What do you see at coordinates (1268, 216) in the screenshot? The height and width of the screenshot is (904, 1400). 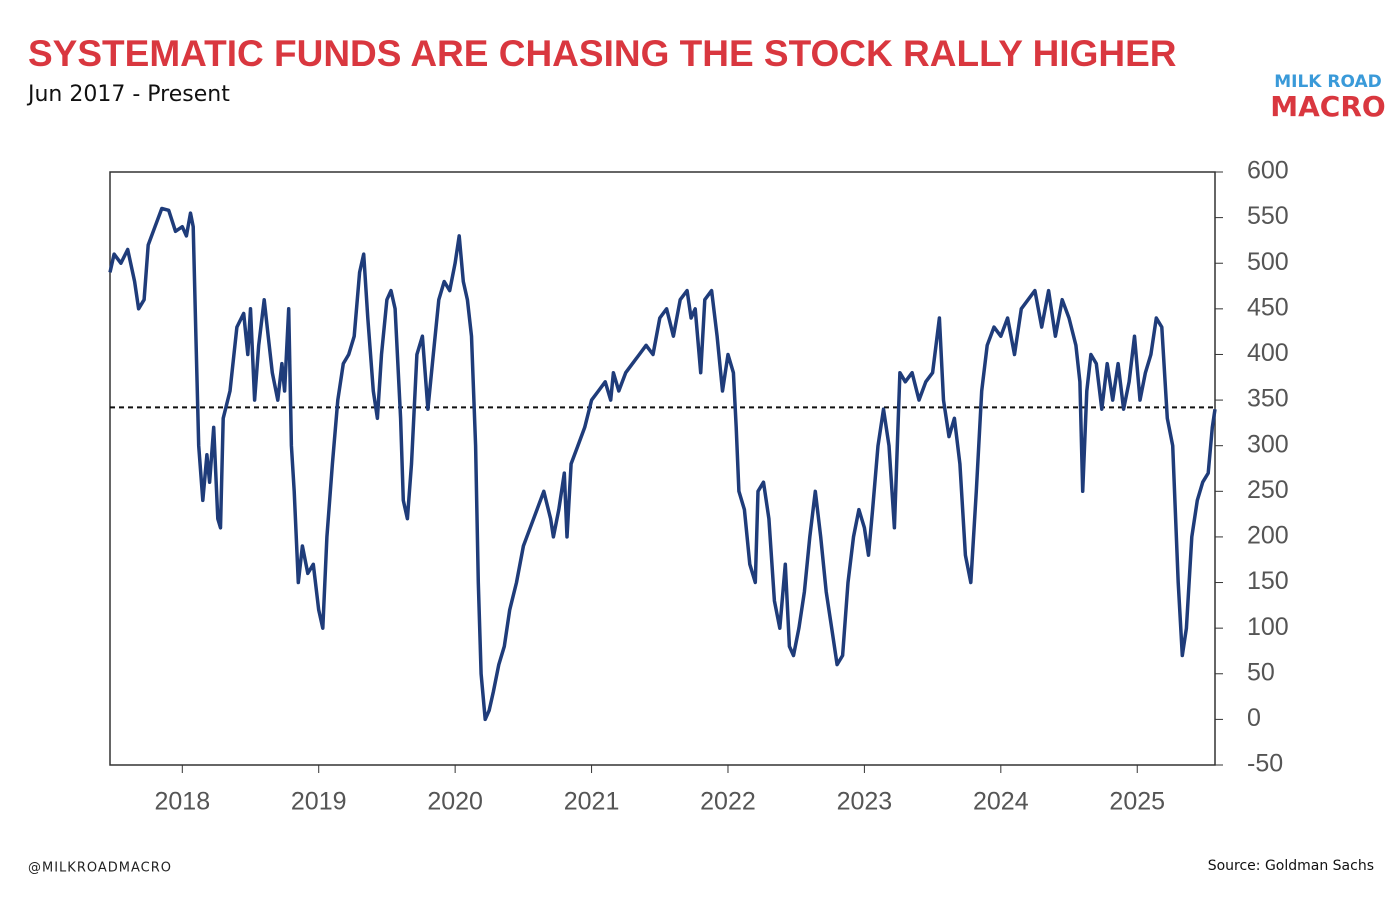 I see `y-tick-label: 550` at bounding box center [1268, 216].